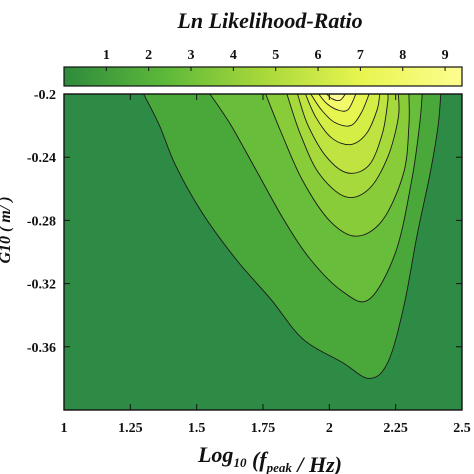  Describe the element at coordinates (445, 55) in the screenshot. I see `colorbar-tick-label: 9` at that location.